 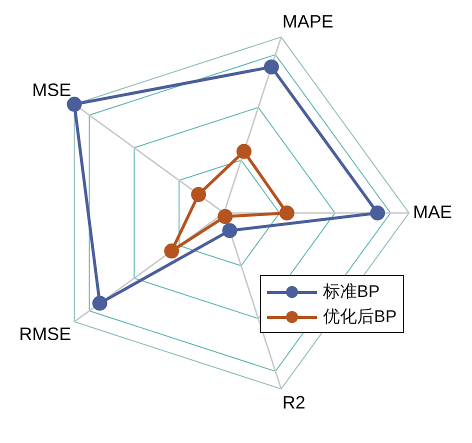 I want to click on legend-label: 优化后BP, so click(x=360, y=317).